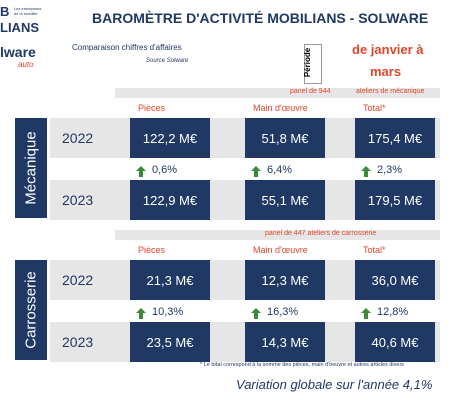 The image size is (460, 400). I want to click on value-cell: 21,3 M€, so click(170, 280).